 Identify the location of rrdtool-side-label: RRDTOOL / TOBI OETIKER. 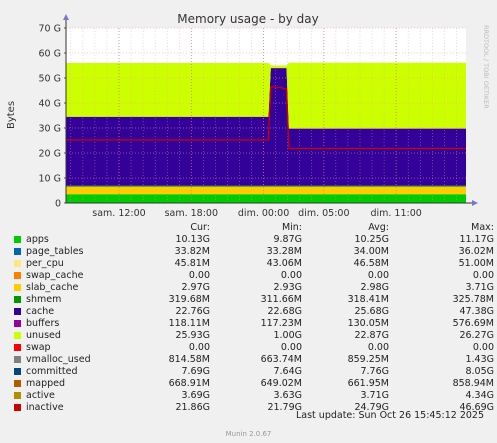
(486, 67).